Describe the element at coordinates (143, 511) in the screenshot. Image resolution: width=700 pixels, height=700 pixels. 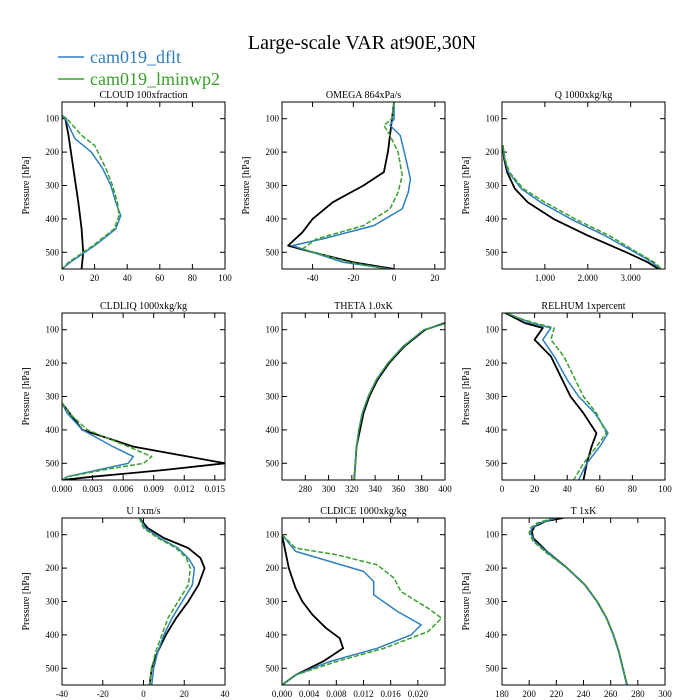
I see `panel-title: U 1xm/s` at that location.